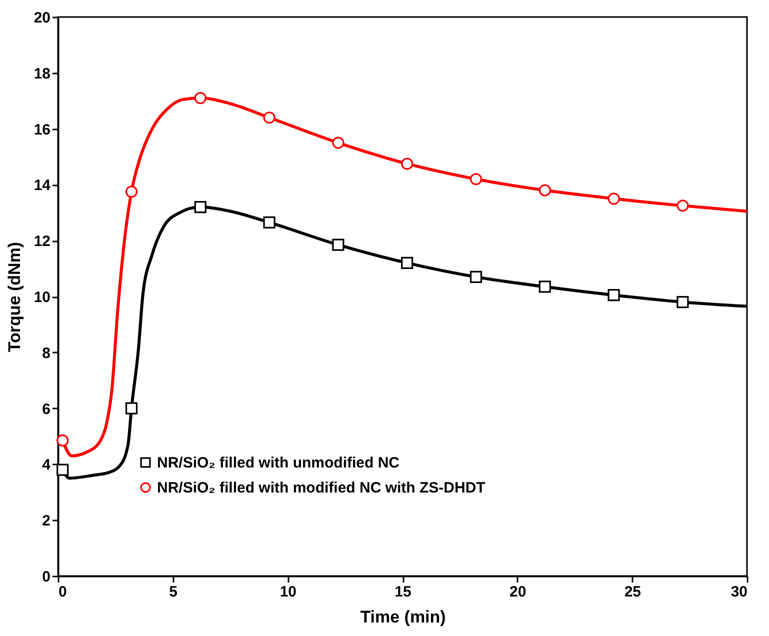  Describe the element at coordinates (739, 592) in the screenshot. I see `x-tick-label: 30` at that location.